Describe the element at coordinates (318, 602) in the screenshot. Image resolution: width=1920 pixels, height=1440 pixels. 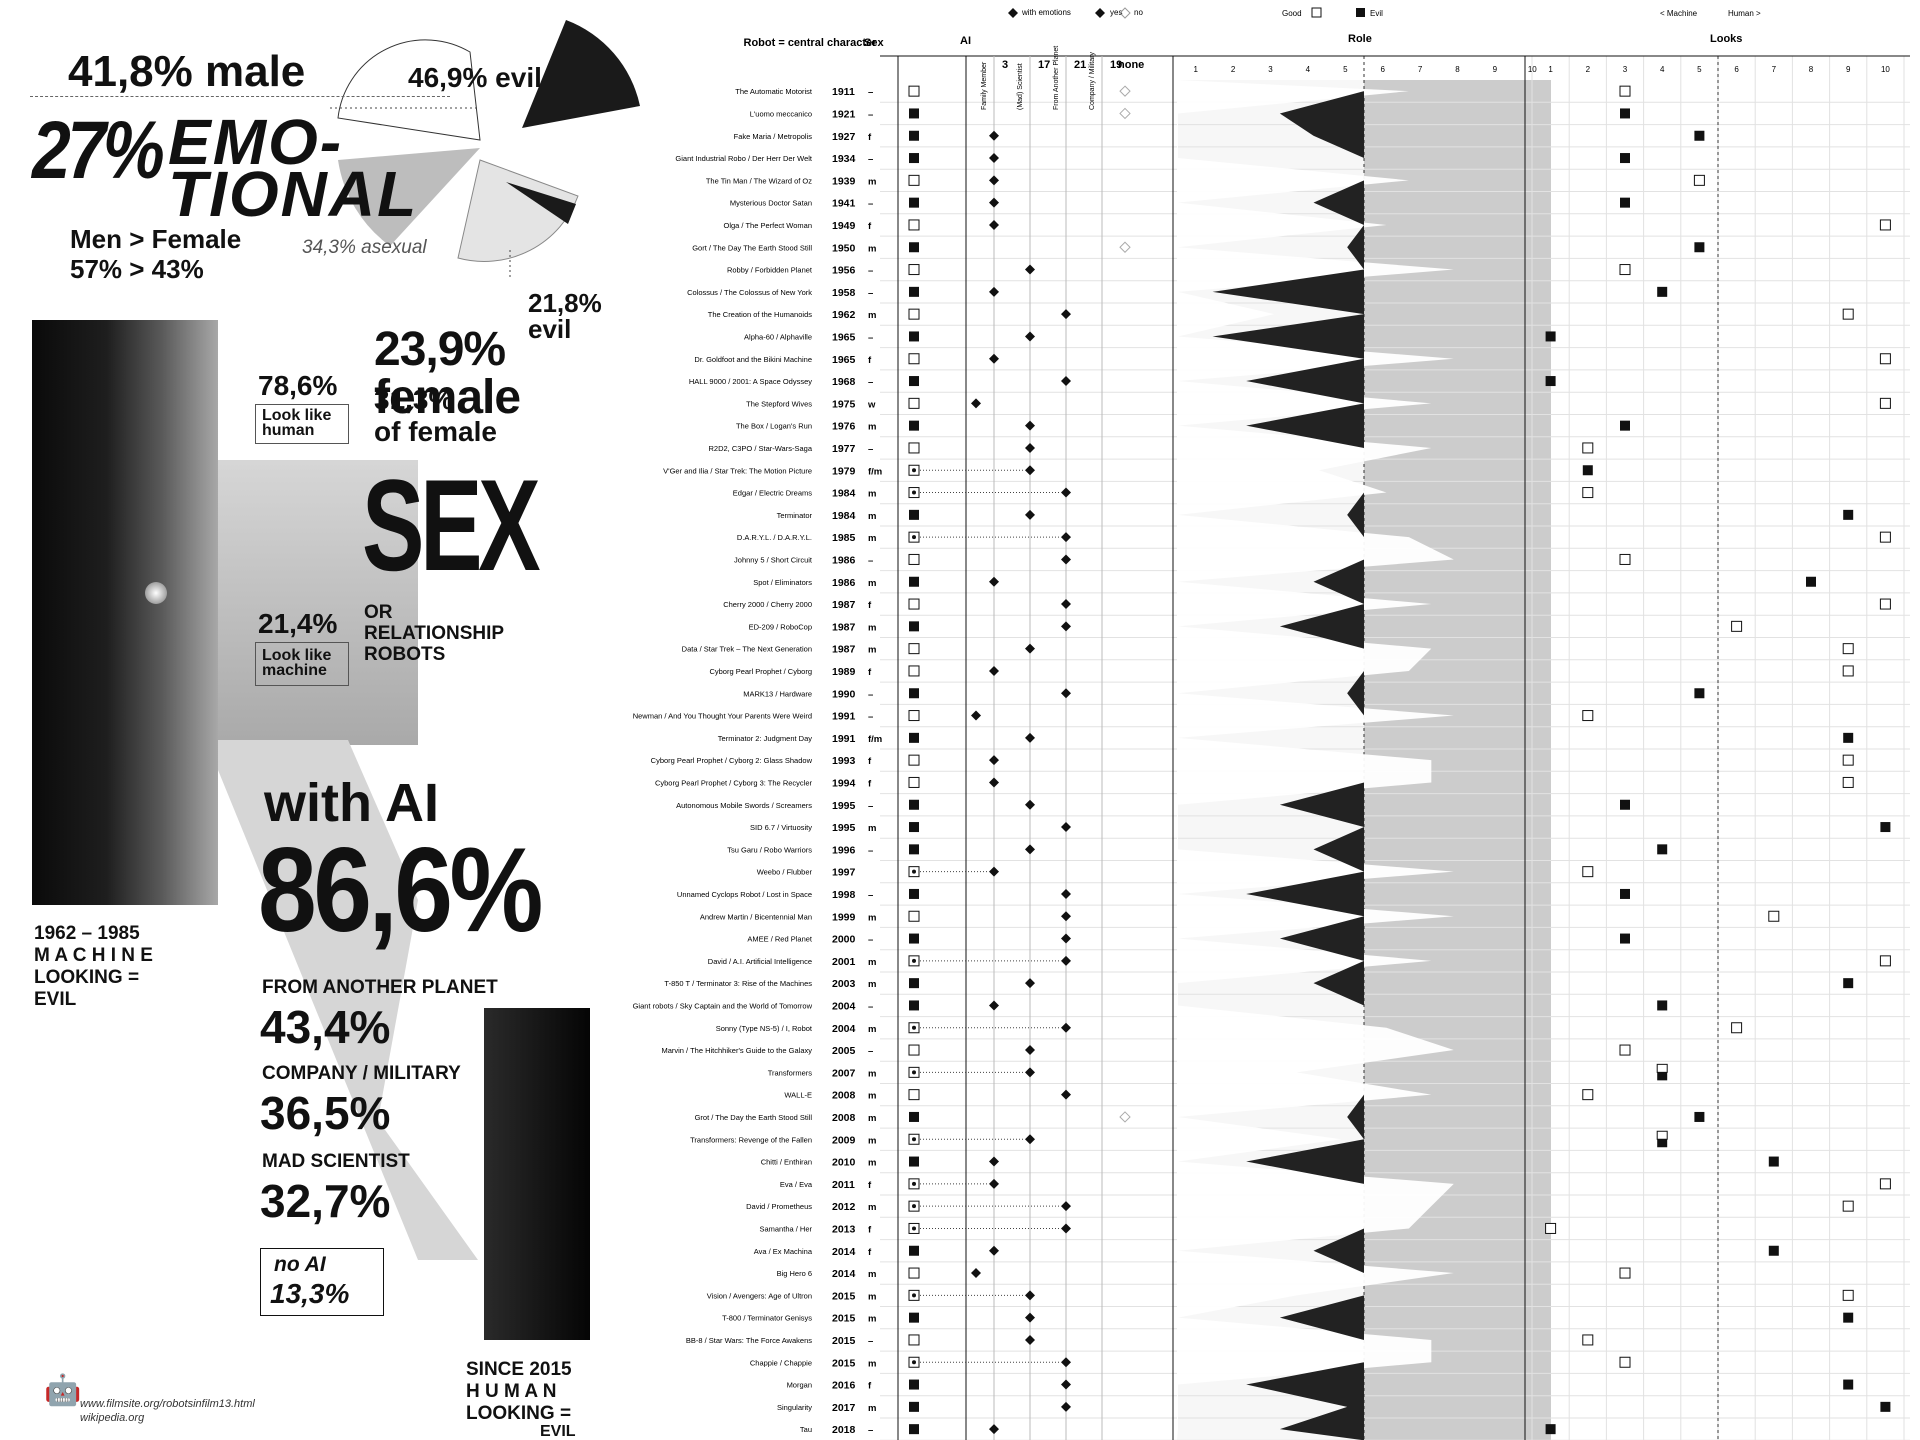
I see `faded-photo-panel` at that location.